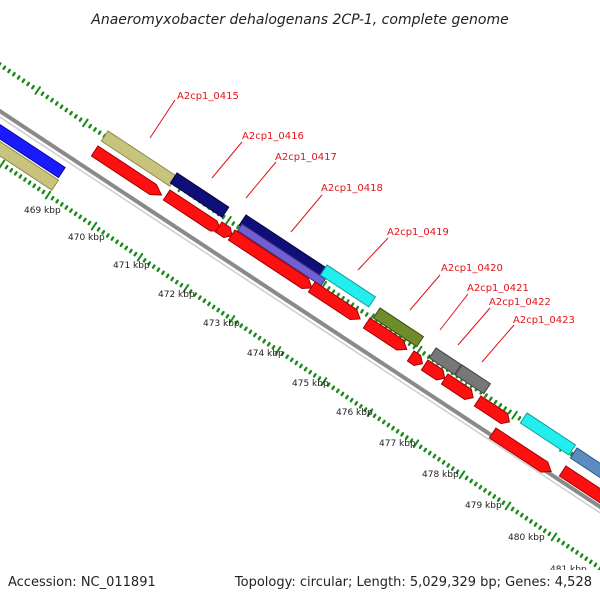 This screenshot has width=600, height=600. What do you see at coordinates (208, 96) in the screenshot?
I see `gene-label: A2cp1_0415` at bounding box center [208, 96].